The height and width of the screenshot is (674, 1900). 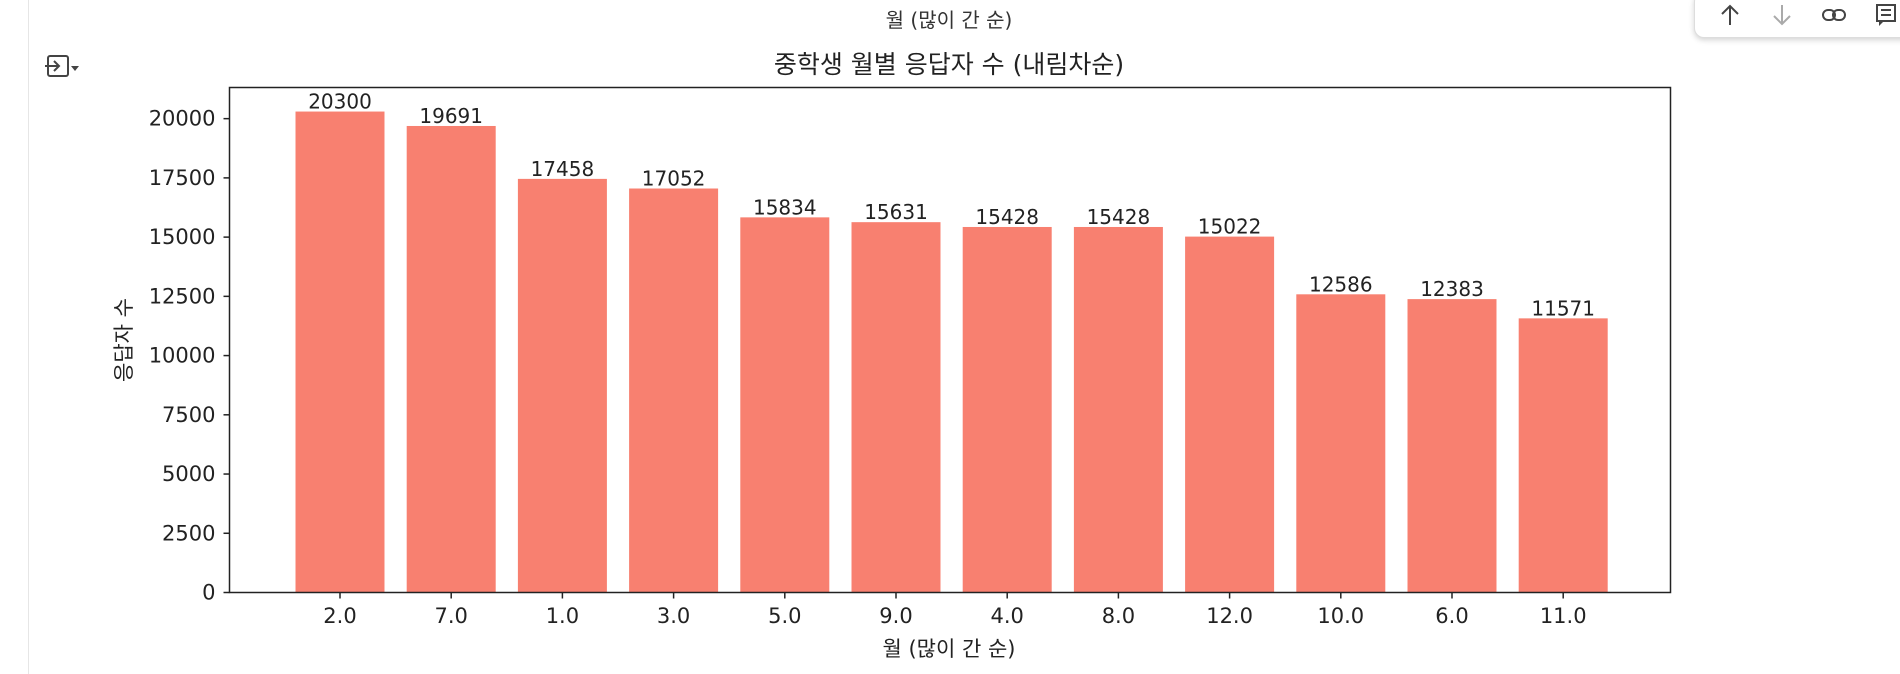 What do you see at coordinates (1834, 15) in the screenshot?
I see `link-icon` at bounding box center [1834, 15].